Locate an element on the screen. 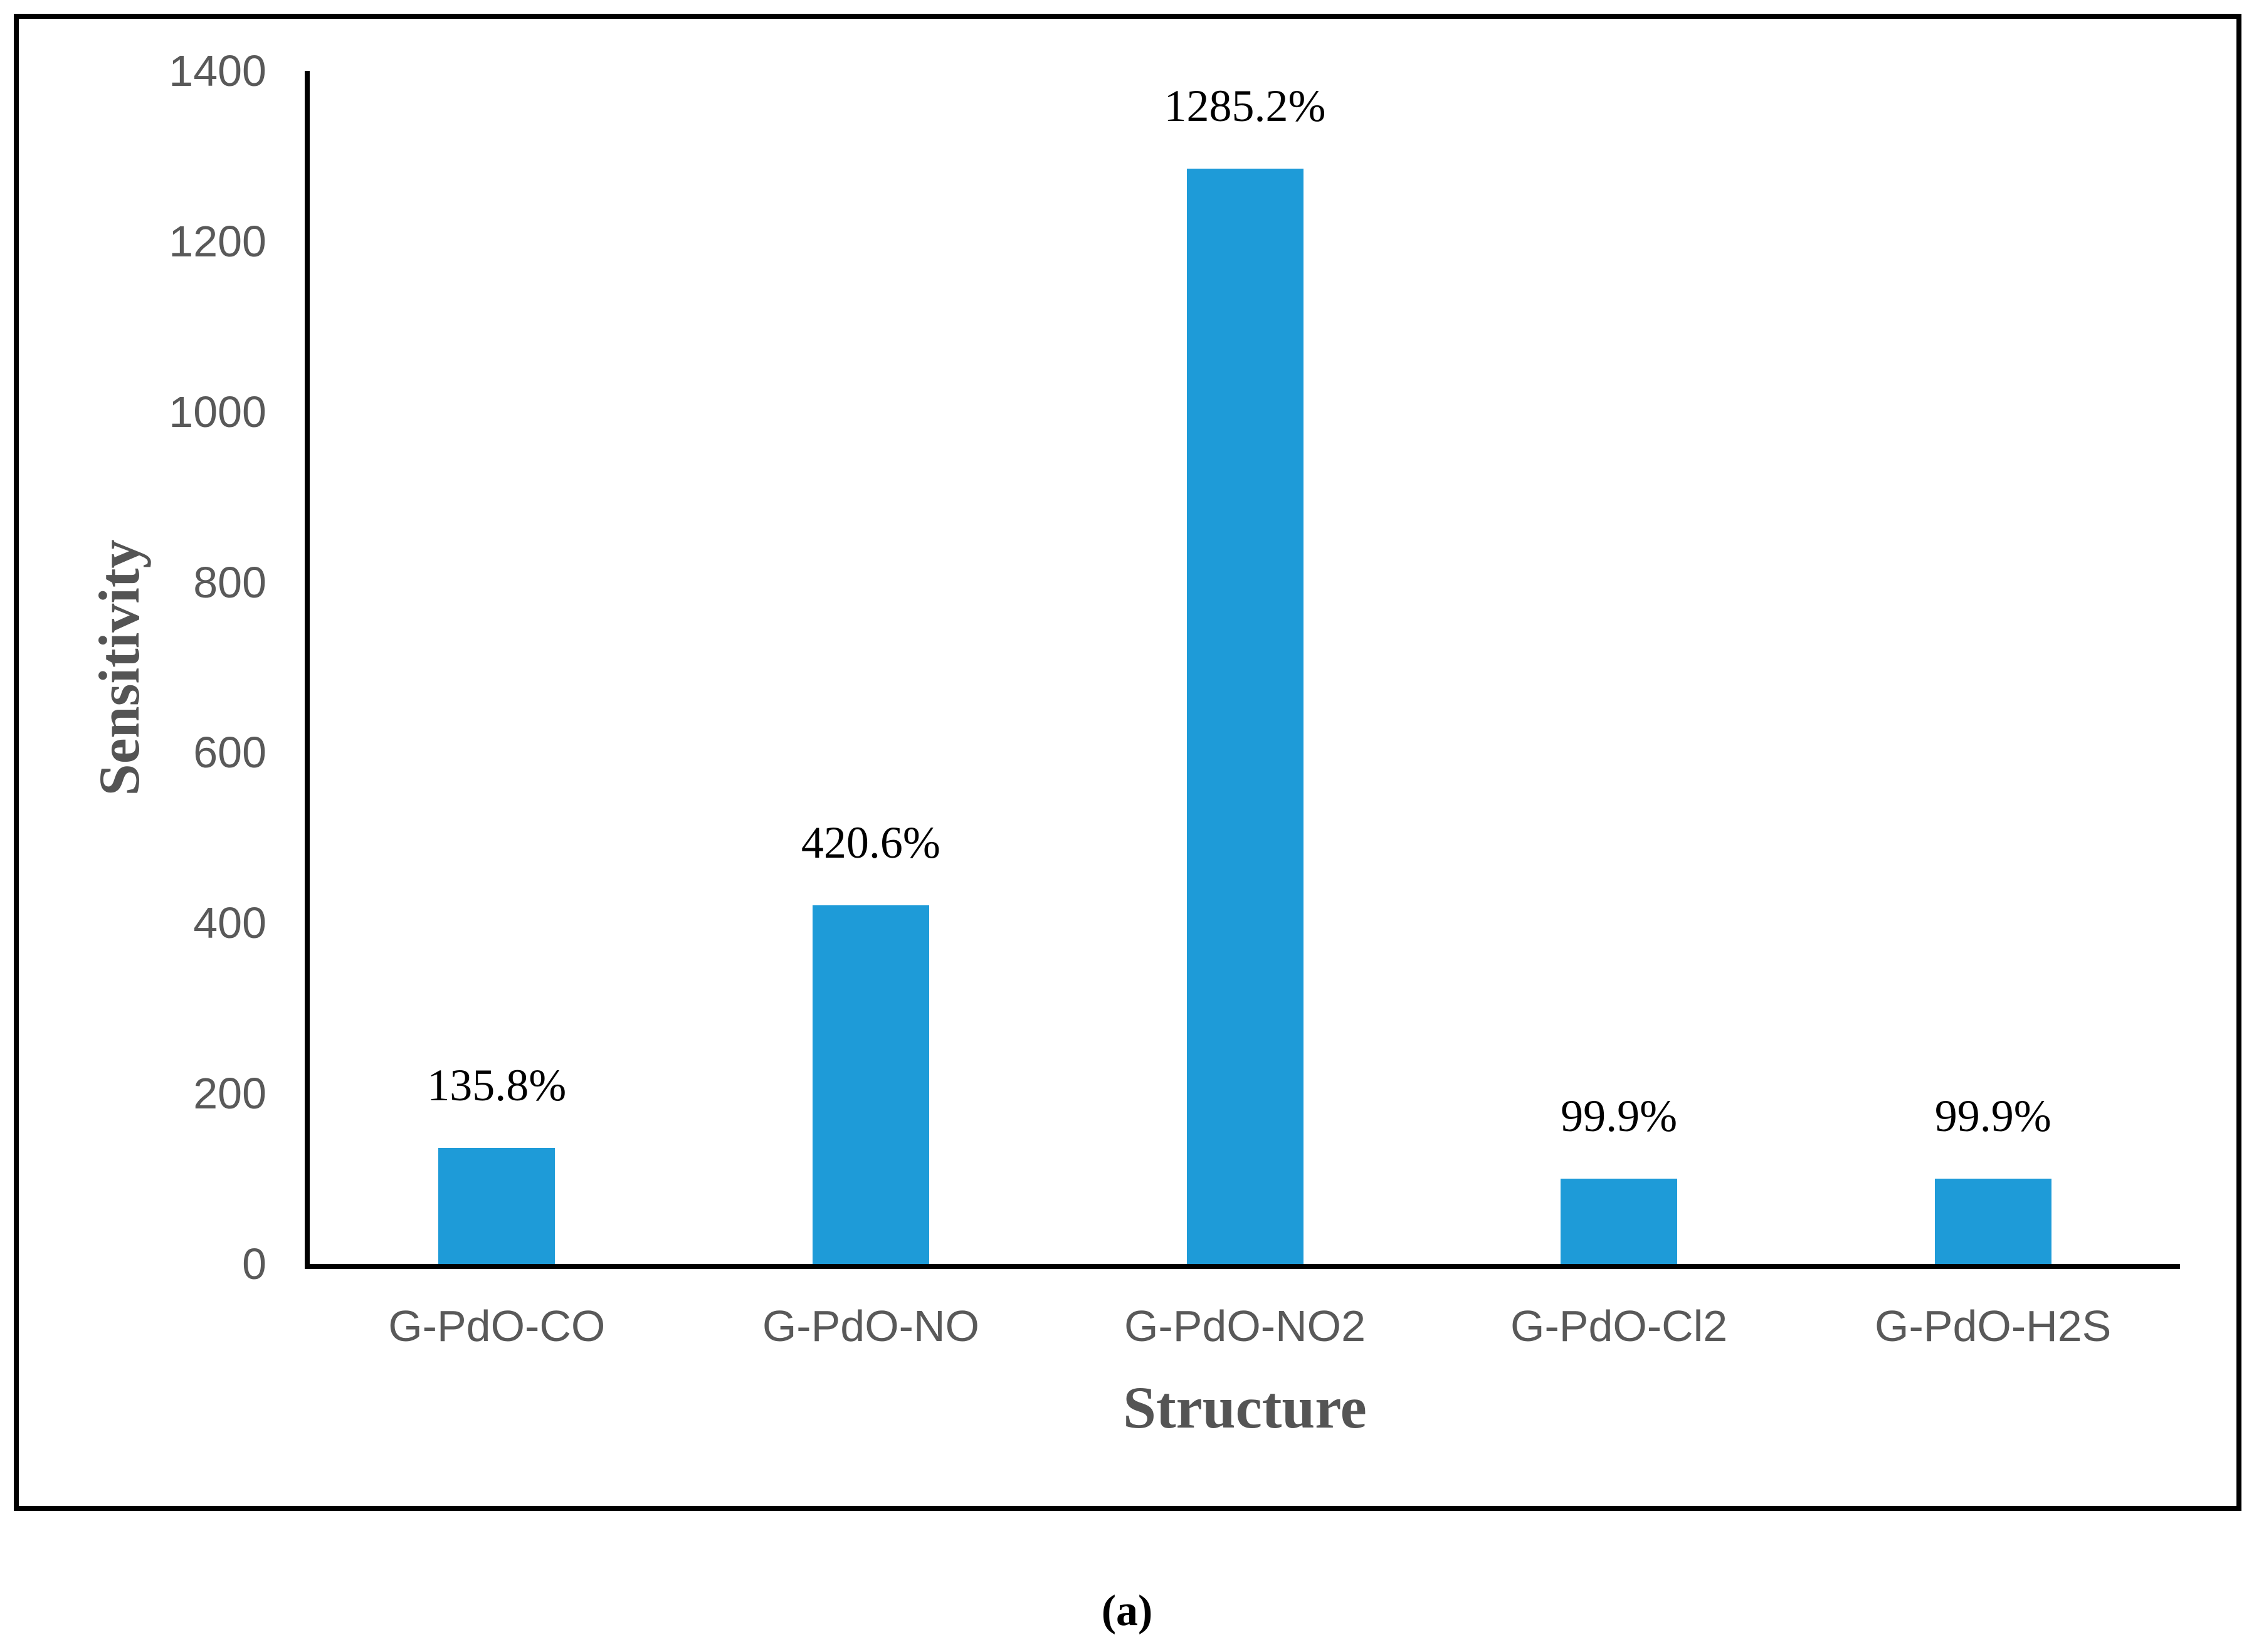  y-tick-label: 800 is located at coordinates (229, 582).